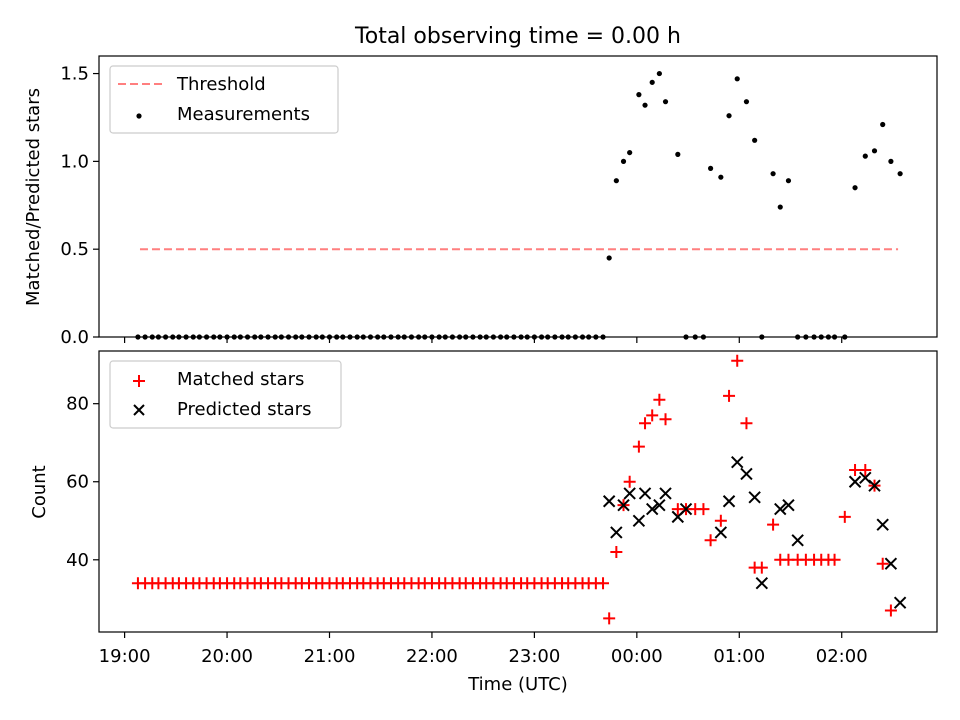  I want to click on bottom-x-ticks: 19:00 20:00 21:00 22:00 23:00 00:00 01:00 02:00, so click(483, 649).